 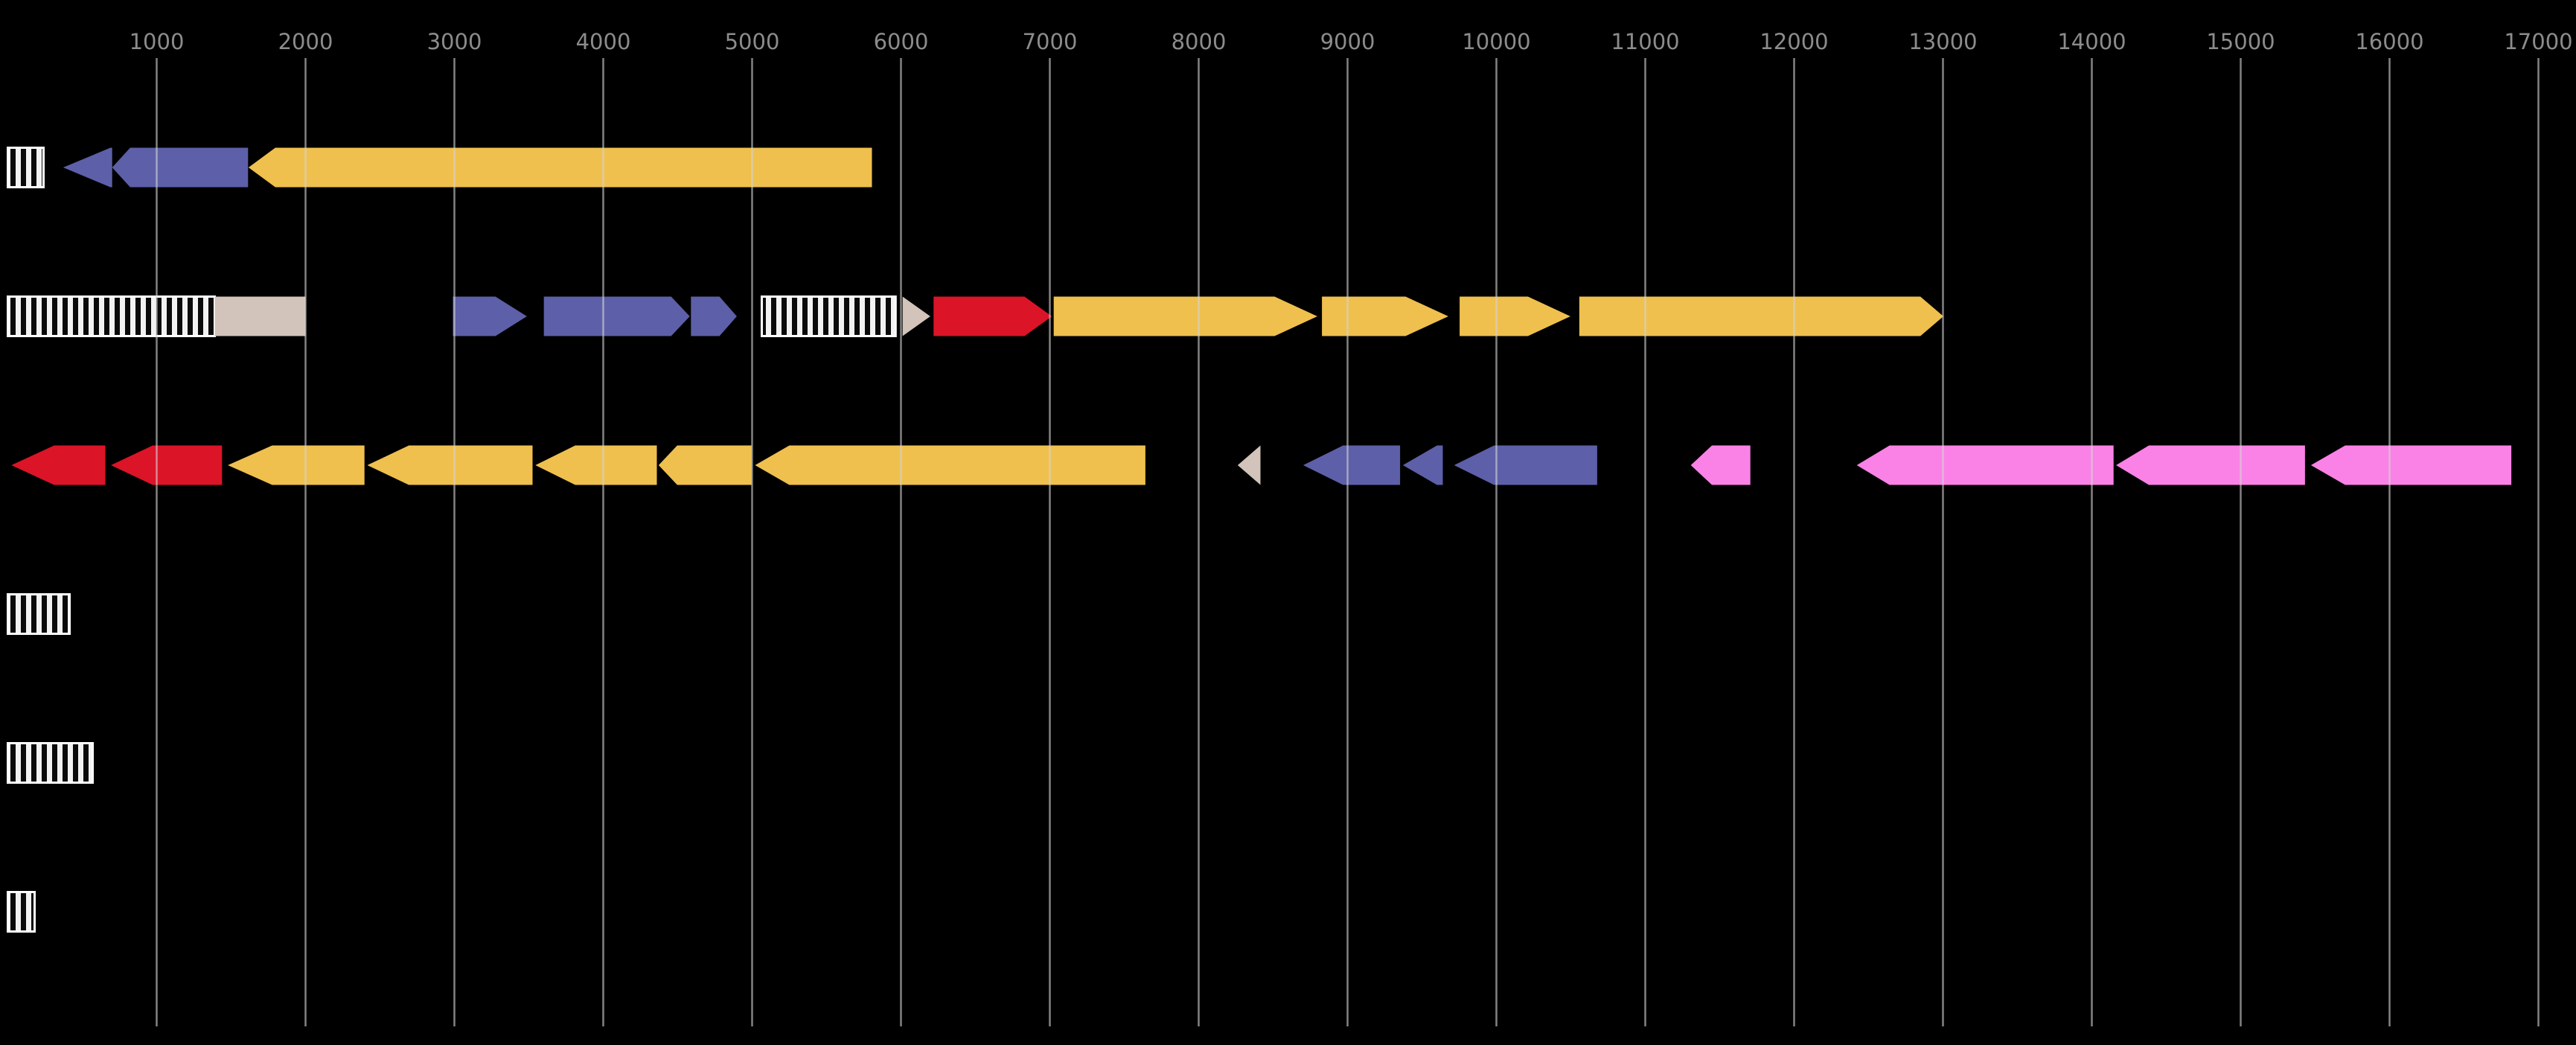 I want to click on axis-tick-label: 15000, so click(x=2240, y=41).